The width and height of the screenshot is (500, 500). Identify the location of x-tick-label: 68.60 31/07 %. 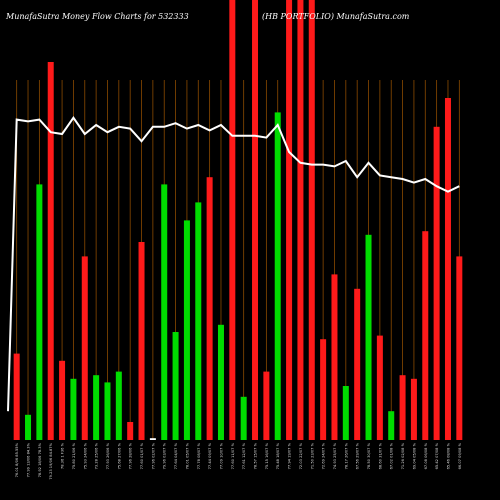
(380, 455).